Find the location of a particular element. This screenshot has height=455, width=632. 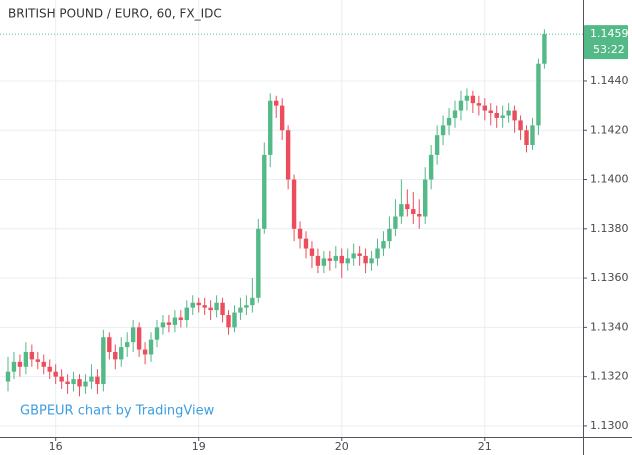

x-tick-label: 20 is located at coordinates (342, 446).